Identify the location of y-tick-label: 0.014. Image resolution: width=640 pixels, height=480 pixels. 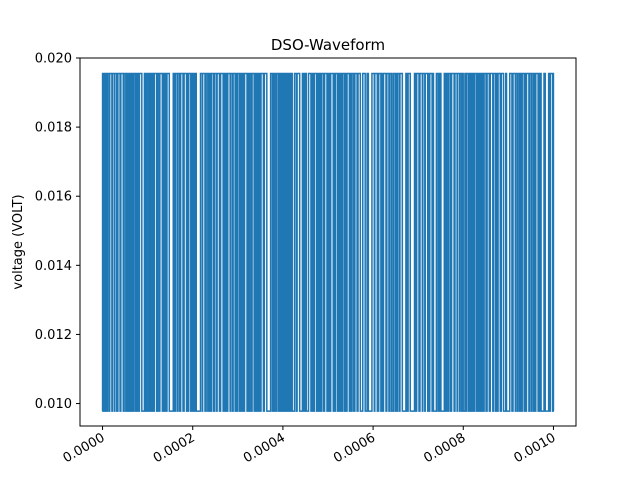
(53, 266).